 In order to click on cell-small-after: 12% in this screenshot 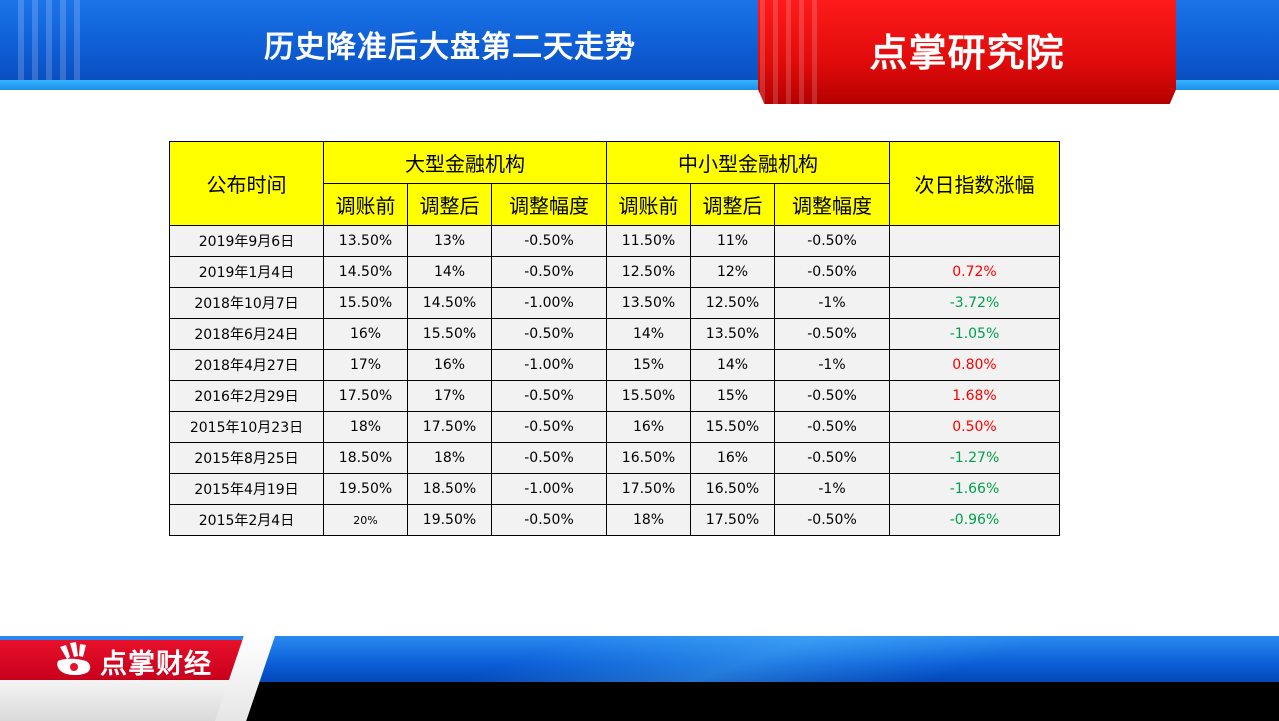, I will do `click(732, 272)`.